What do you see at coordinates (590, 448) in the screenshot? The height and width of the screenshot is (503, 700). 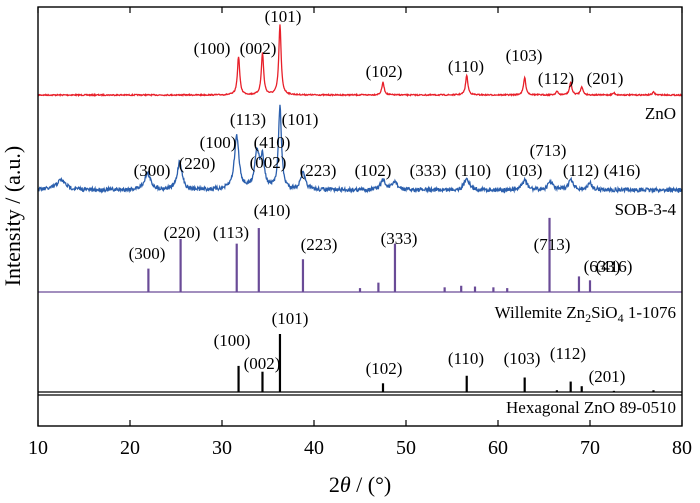 I see `x-tick-label: 70` at bounding box center [590, 448].